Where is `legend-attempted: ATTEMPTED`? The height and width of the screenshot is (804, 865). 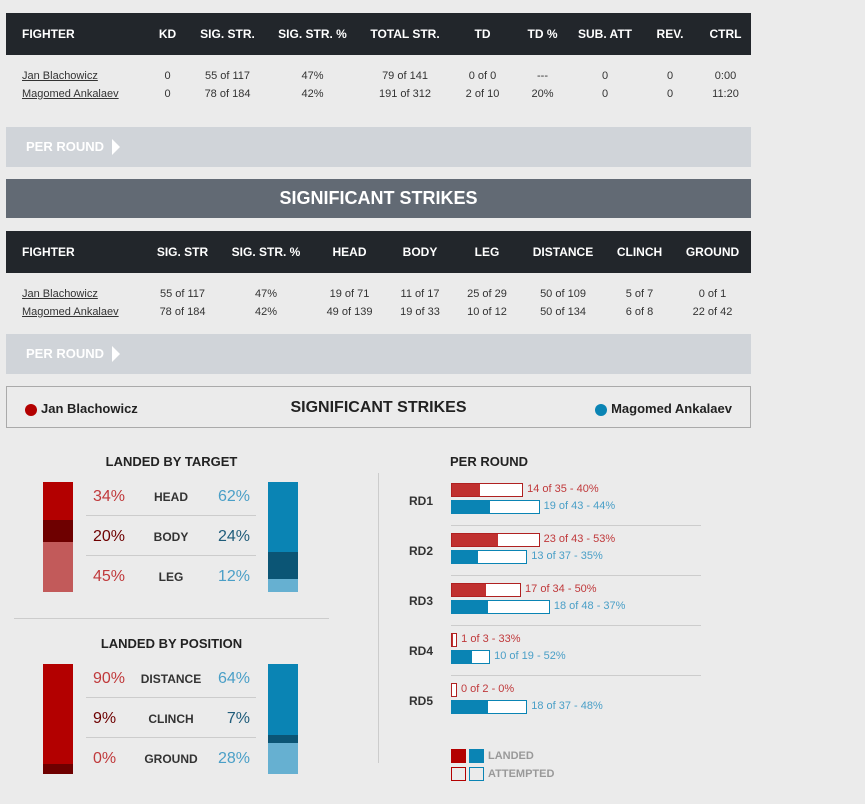 legend-attempted: ATTEMPTED is located at coordinates (521, 774).